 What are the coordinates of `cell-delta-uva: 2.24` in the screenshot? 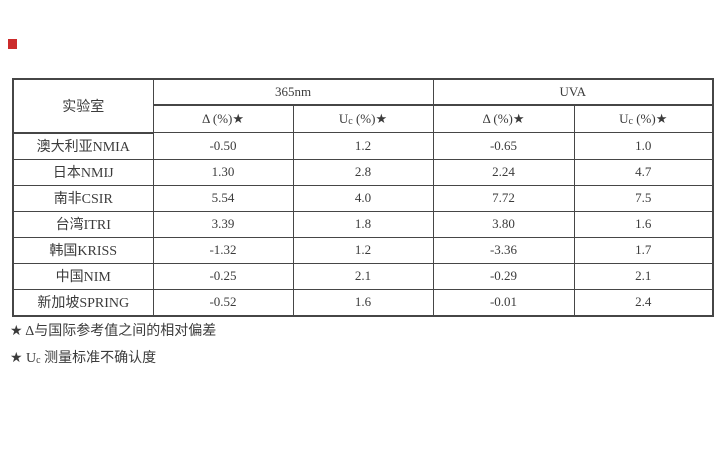 It's located at (503, 172).